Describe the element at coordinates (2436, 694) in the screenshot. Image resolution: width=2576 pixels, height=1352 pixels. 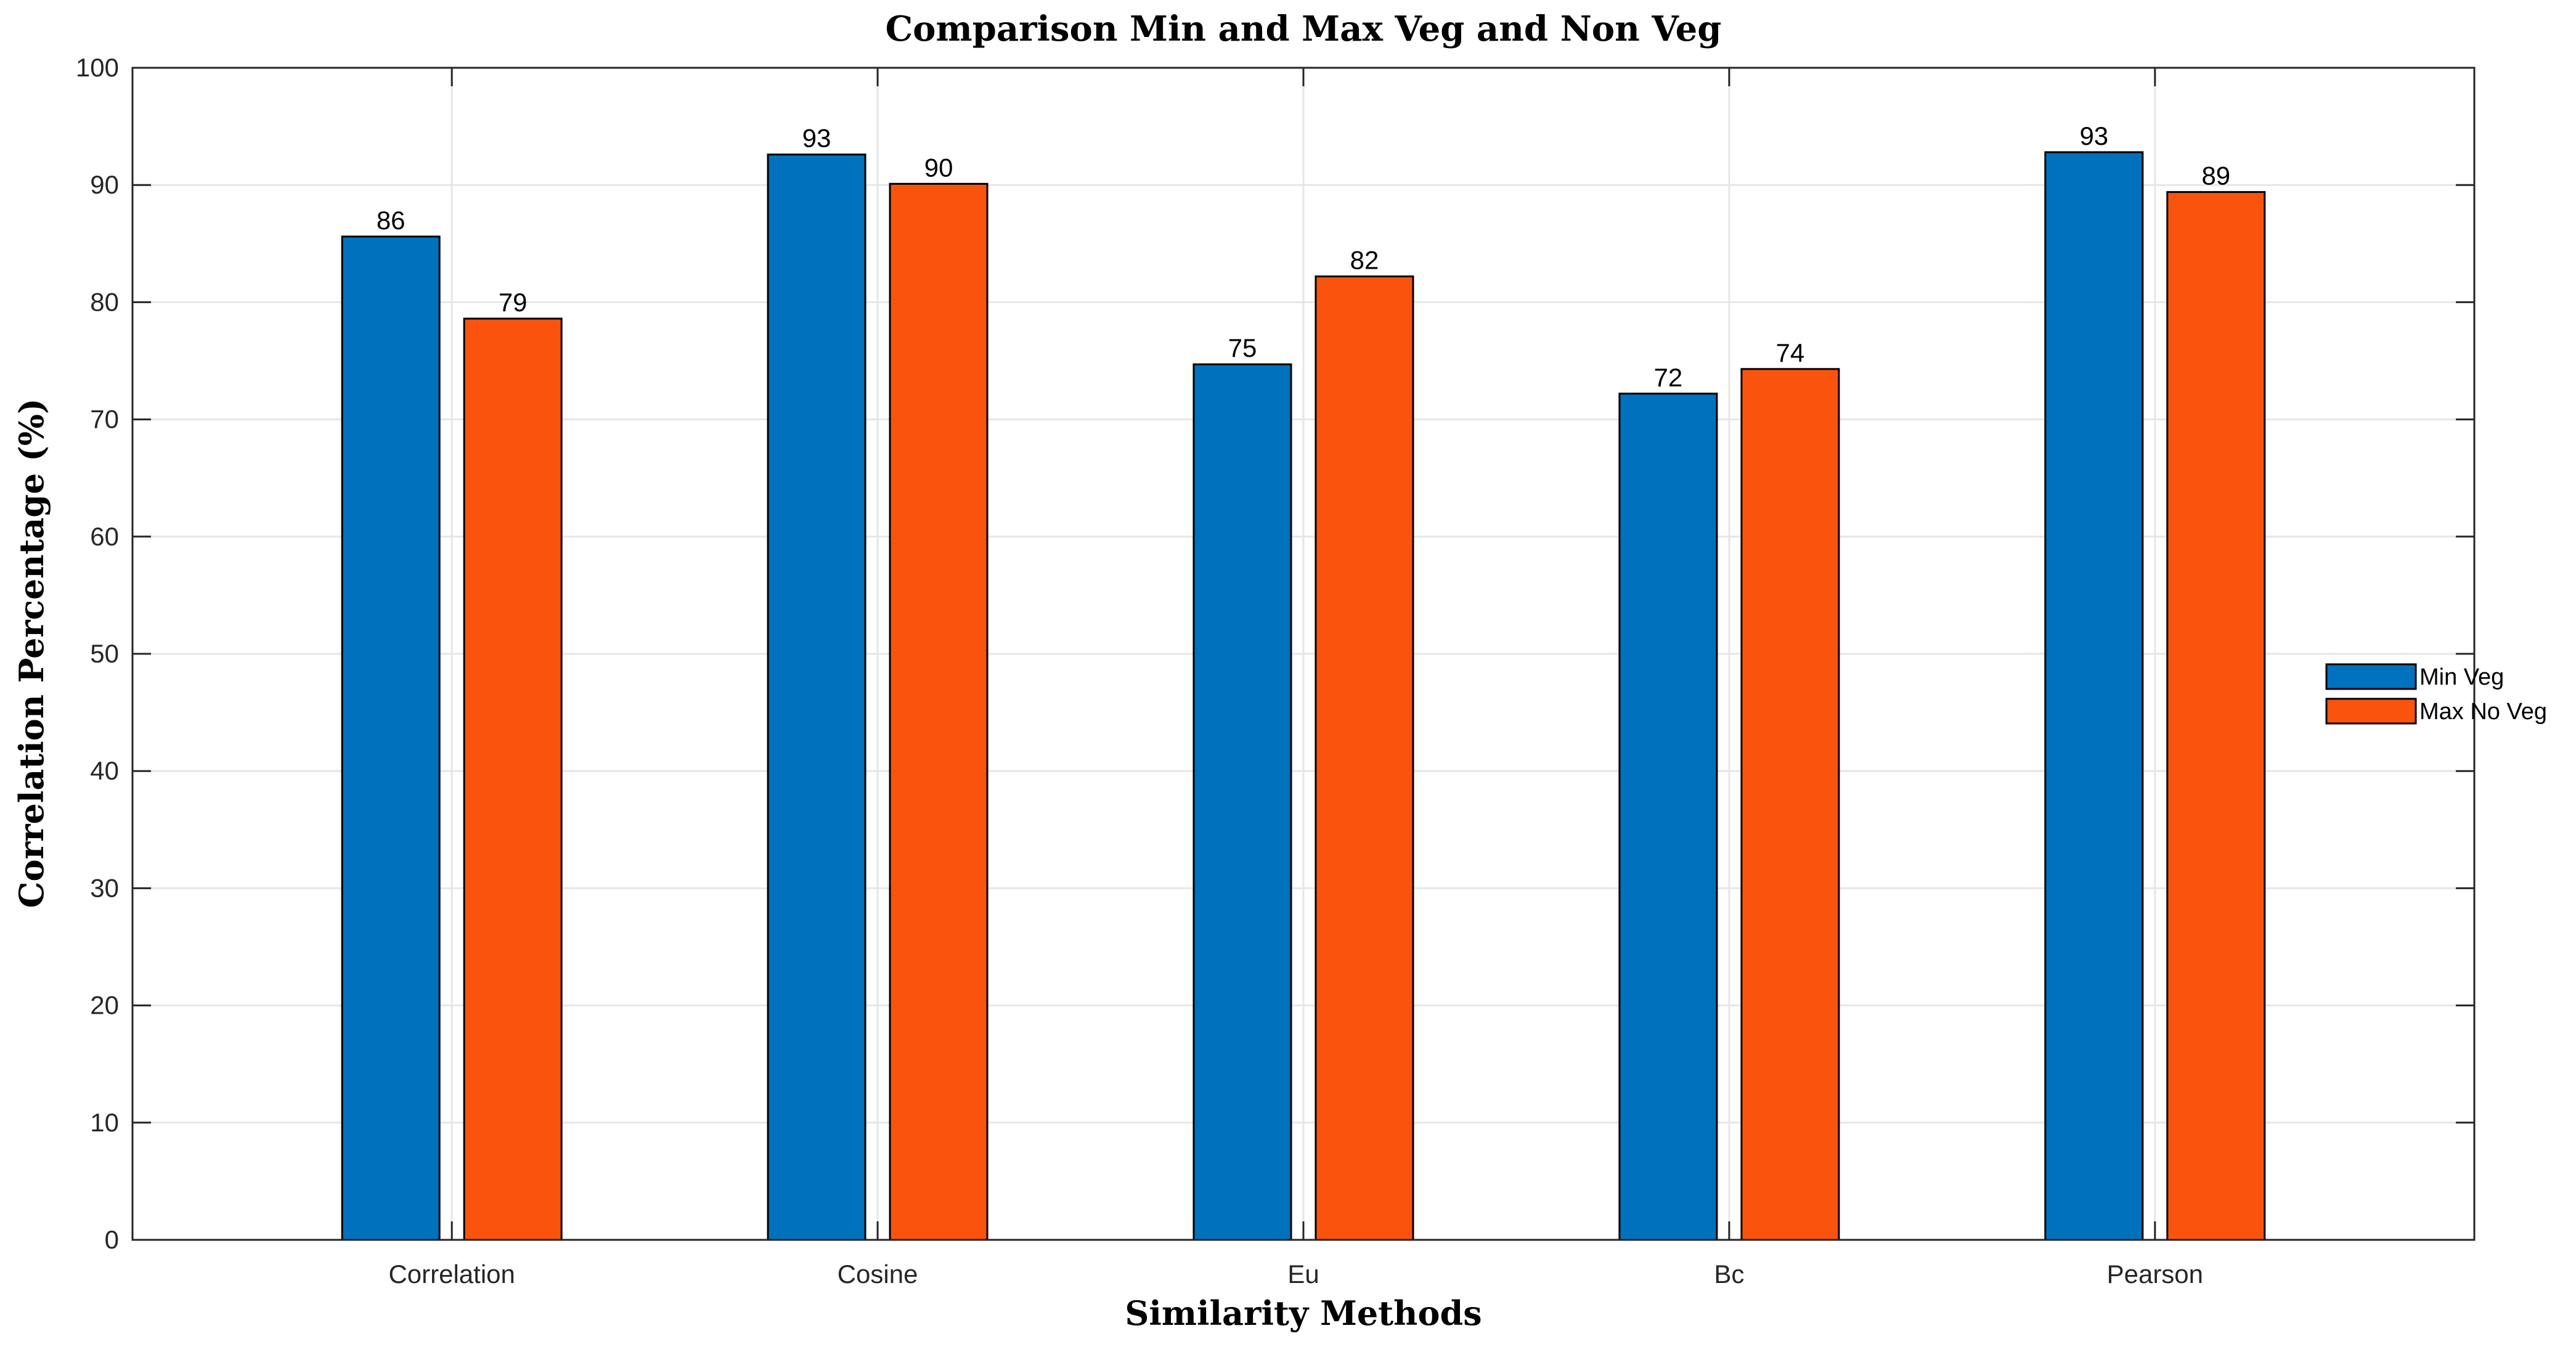
I see `legend: Min Veg Max No Veg` at that location.